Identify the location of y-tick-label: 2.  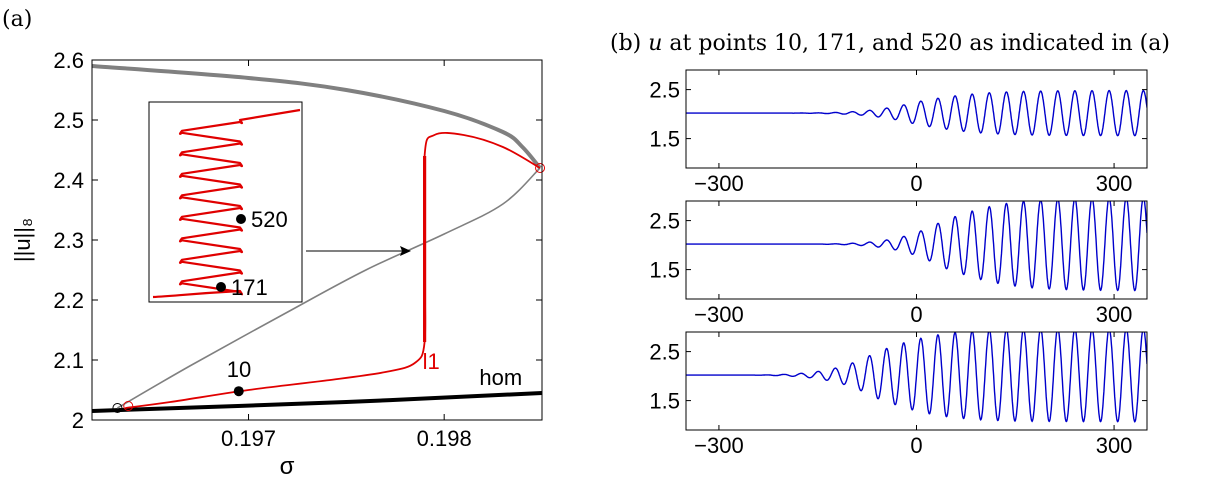
(78, 420).